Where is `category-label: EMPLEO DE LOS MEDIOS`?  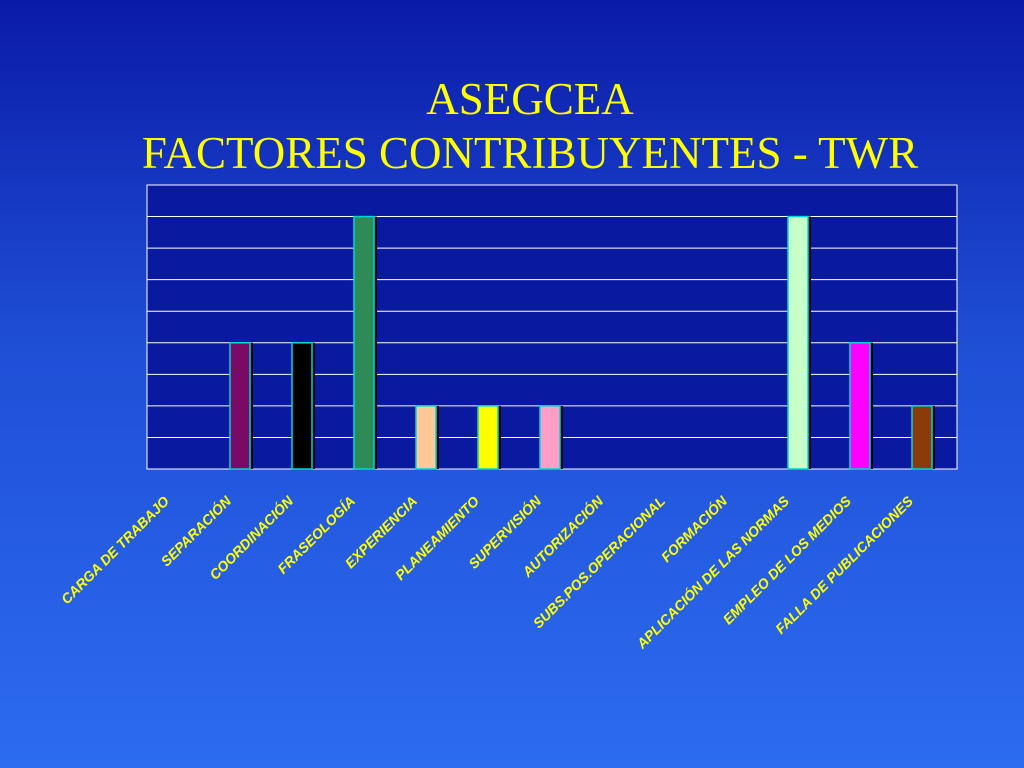 category-label: EMPLEO DE LOS MEDIOS is located at coordinates (787, 559).